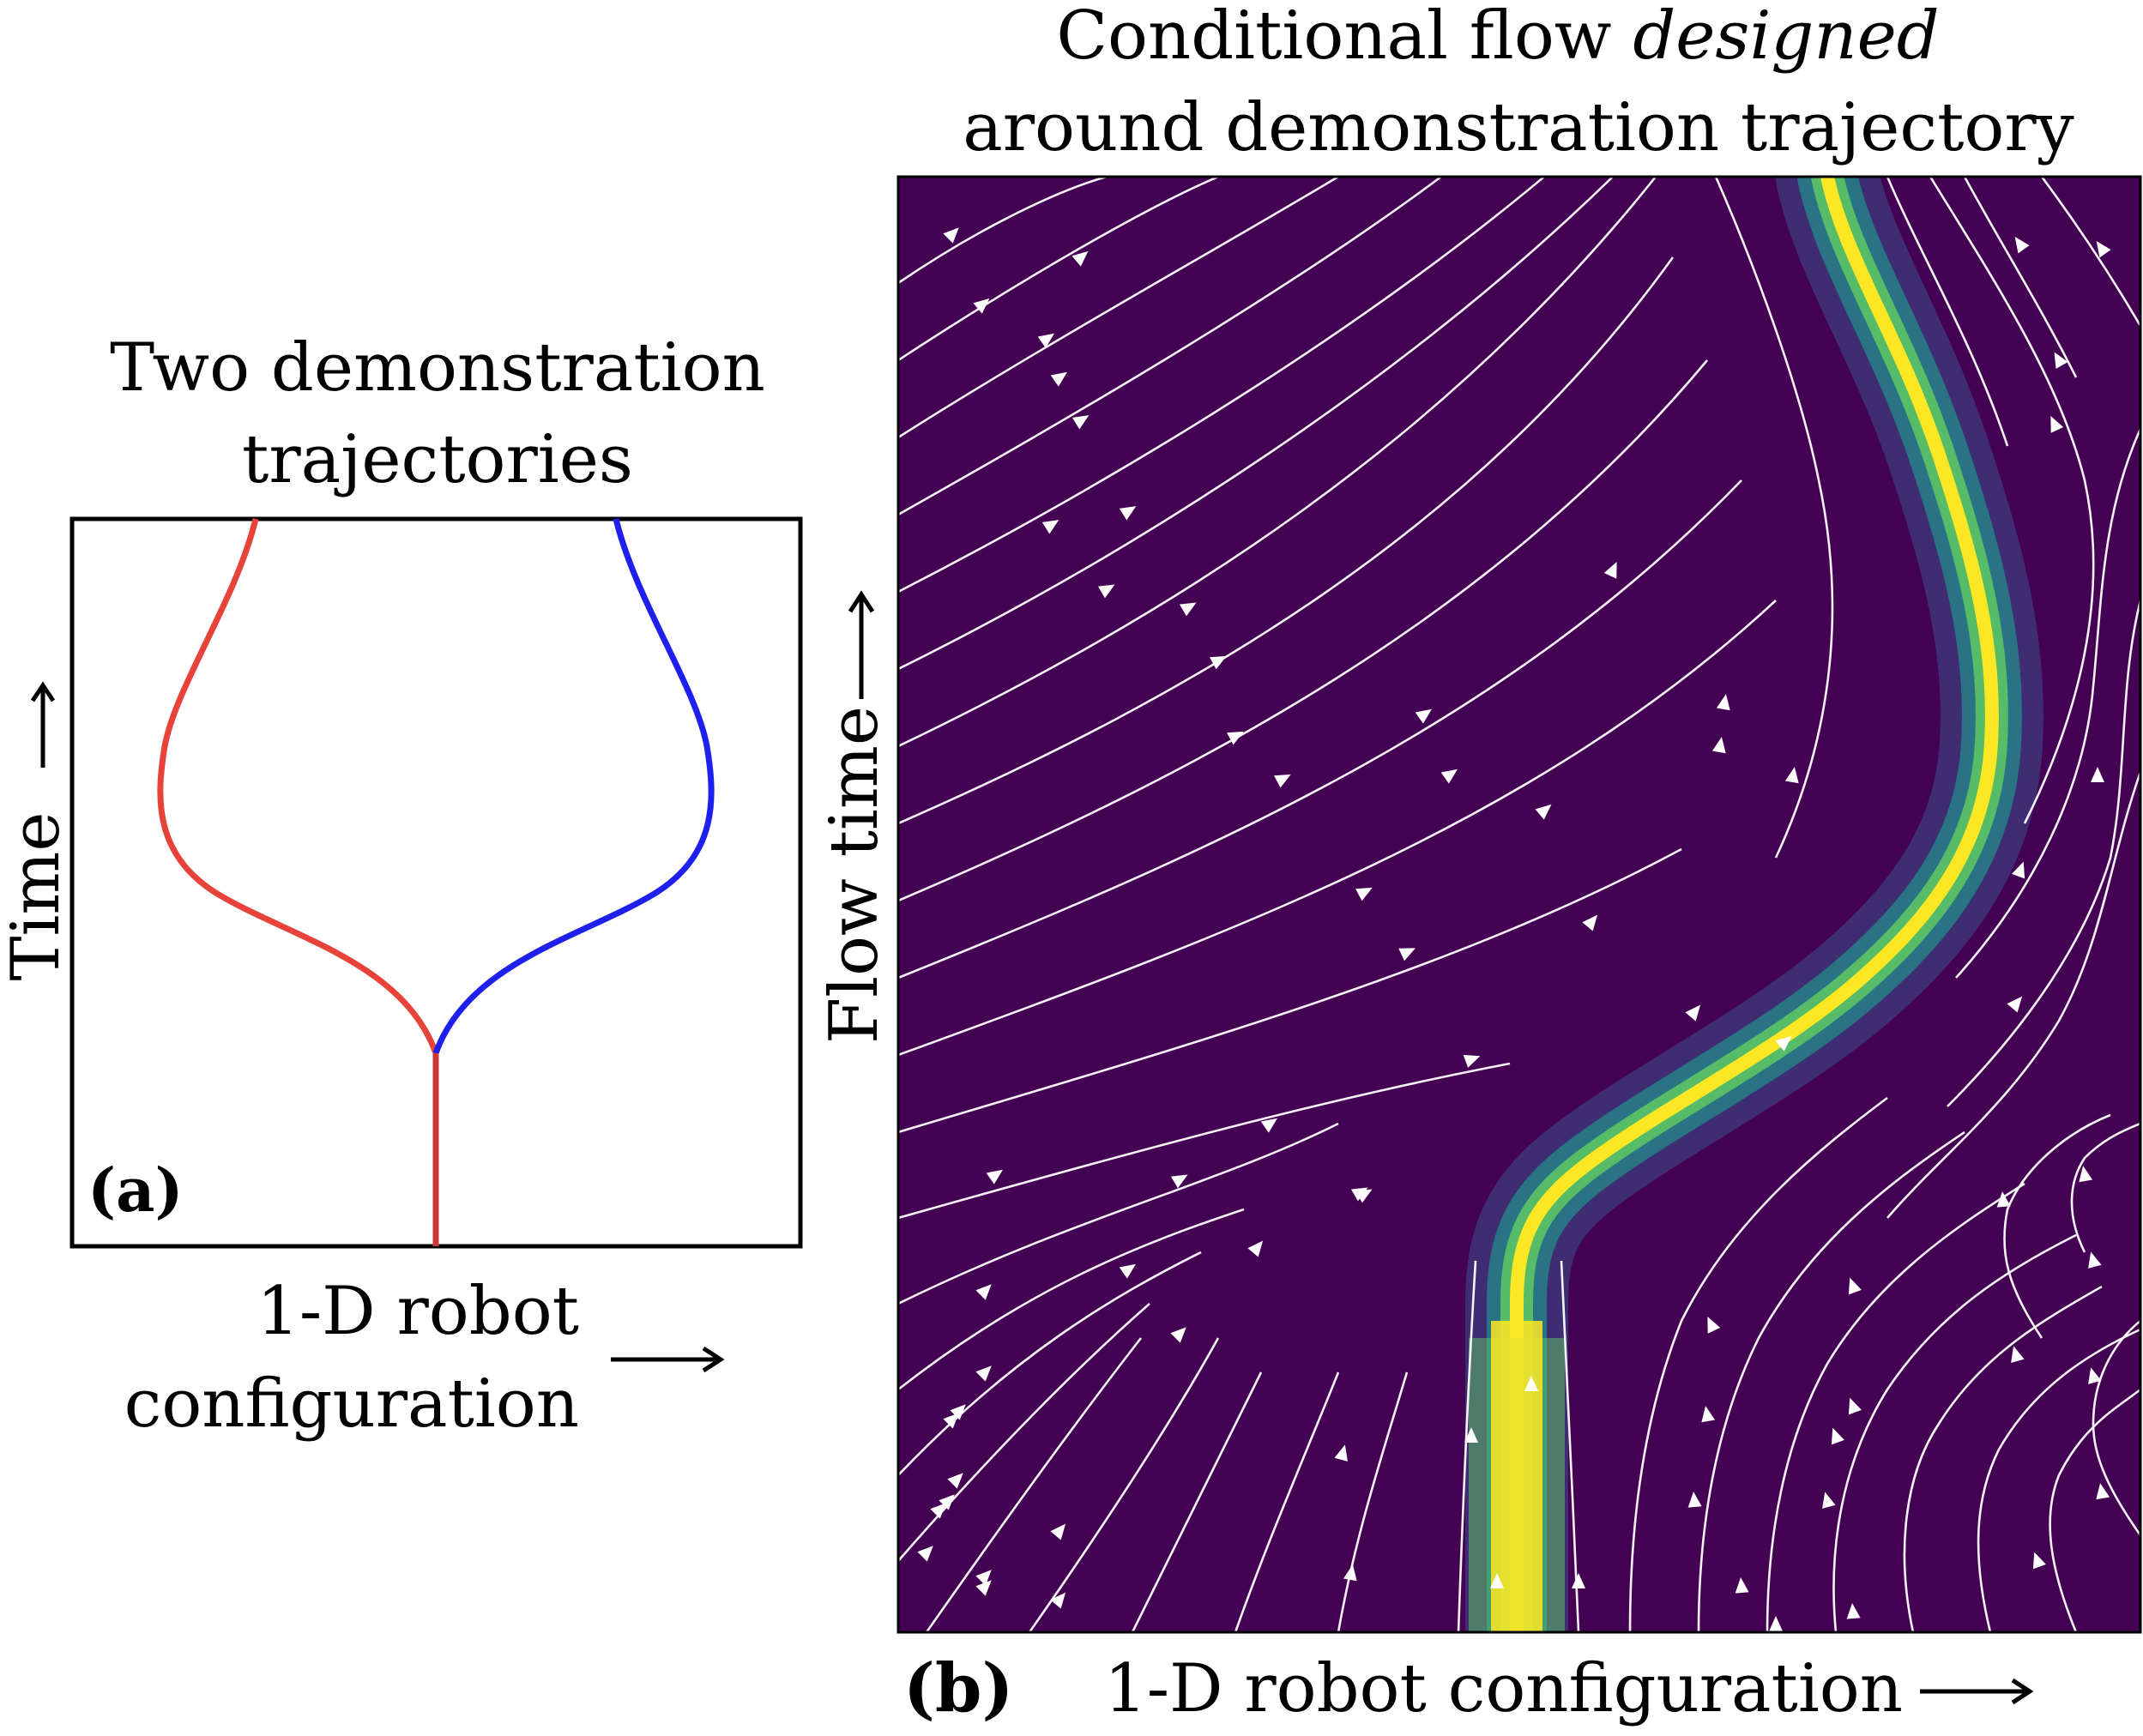  What do you see at coordinates (437, 459) in the screenshot?
I see `panel-a-title-line2: trajectories` at bounding box center [437, 459].